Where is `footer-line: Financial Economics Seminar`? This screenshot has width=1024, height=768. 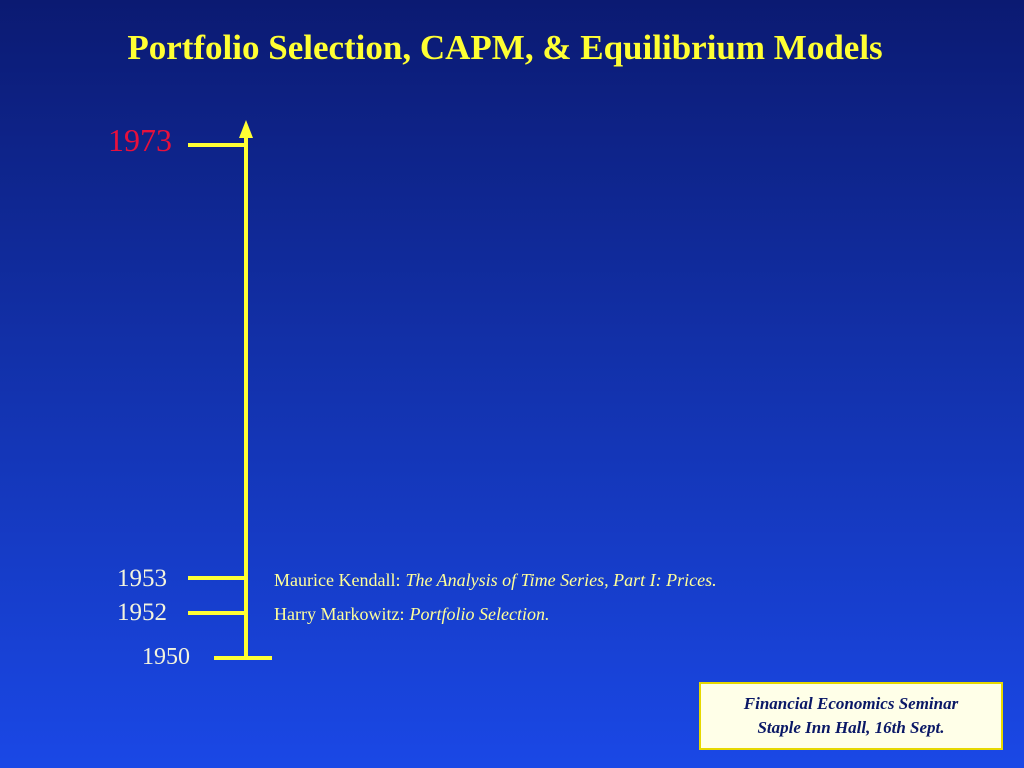 footer-line: Financial Economics Seminar is located at coordinates (851, 703).